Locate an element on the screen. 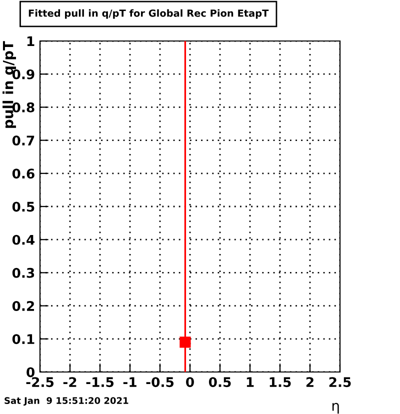  x-tick-label: 1.5 is located at coordinates (280, 382).